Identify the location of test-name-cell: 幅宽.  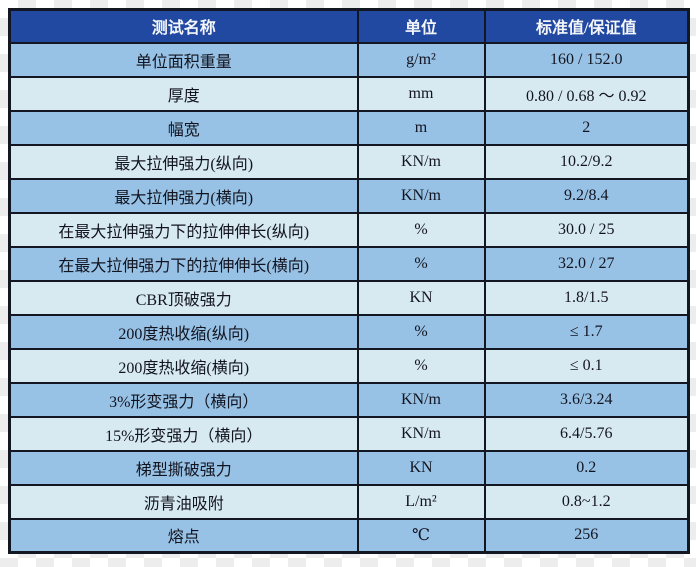
(183, 127).